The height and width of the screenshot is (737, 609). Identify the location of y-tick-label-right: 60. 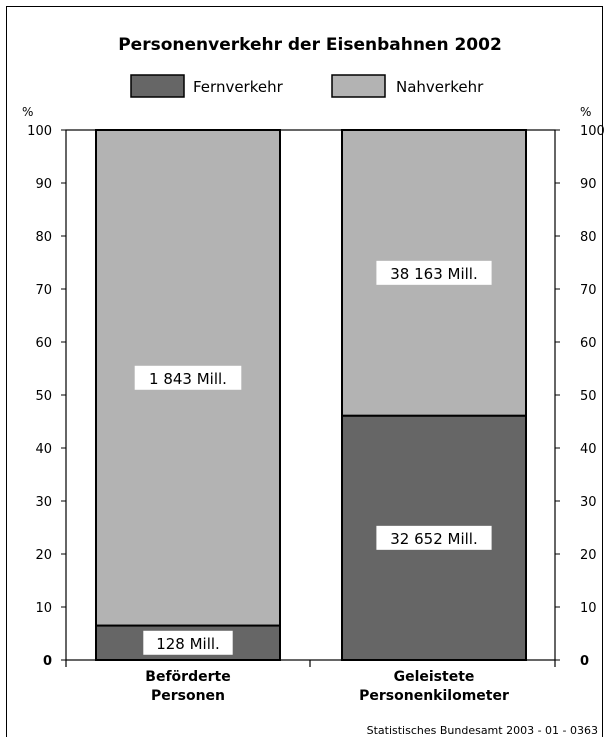
(588, 343).